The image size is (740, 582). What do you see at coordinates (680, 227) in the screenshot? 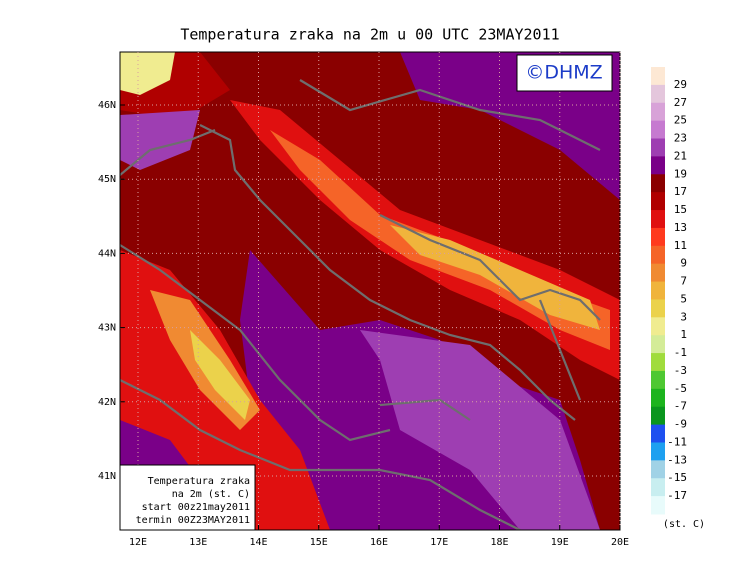
I see `colorbar-label: 13` at bounding box center [680, 227].